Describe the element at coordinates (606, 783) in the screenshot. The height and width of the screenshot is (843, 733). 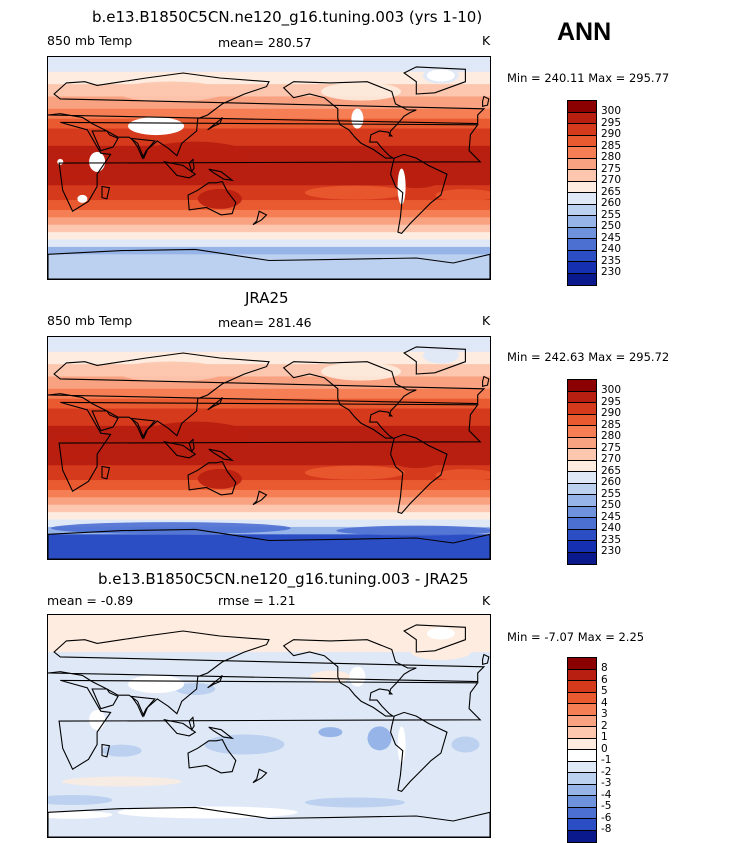
I see `colorbar-tick-label: -3` at that location.